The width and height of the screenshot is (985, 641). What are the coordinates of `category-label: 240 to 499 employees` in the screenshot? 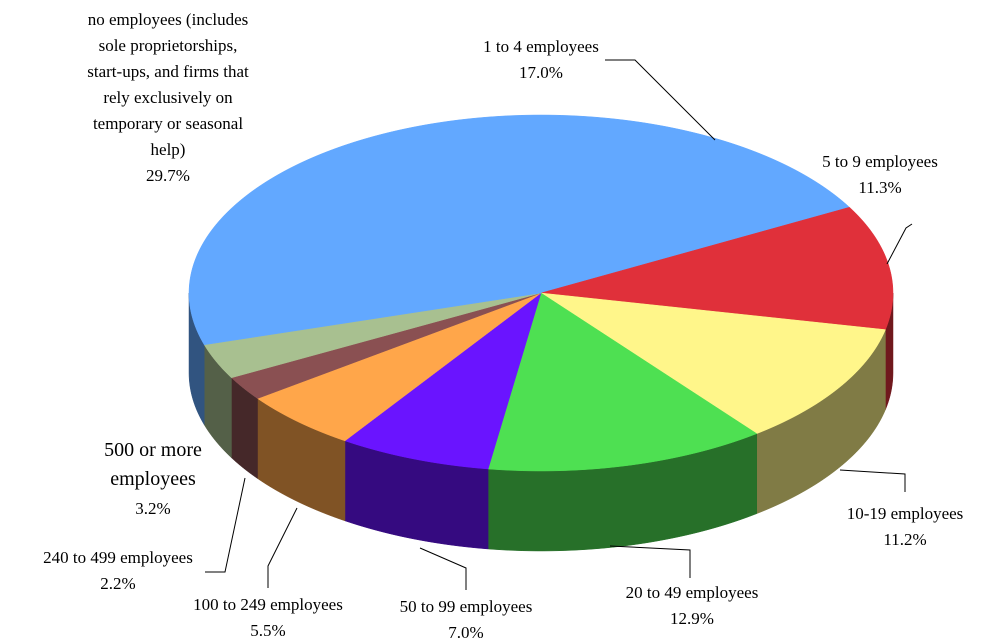 It's located at (118, 557).